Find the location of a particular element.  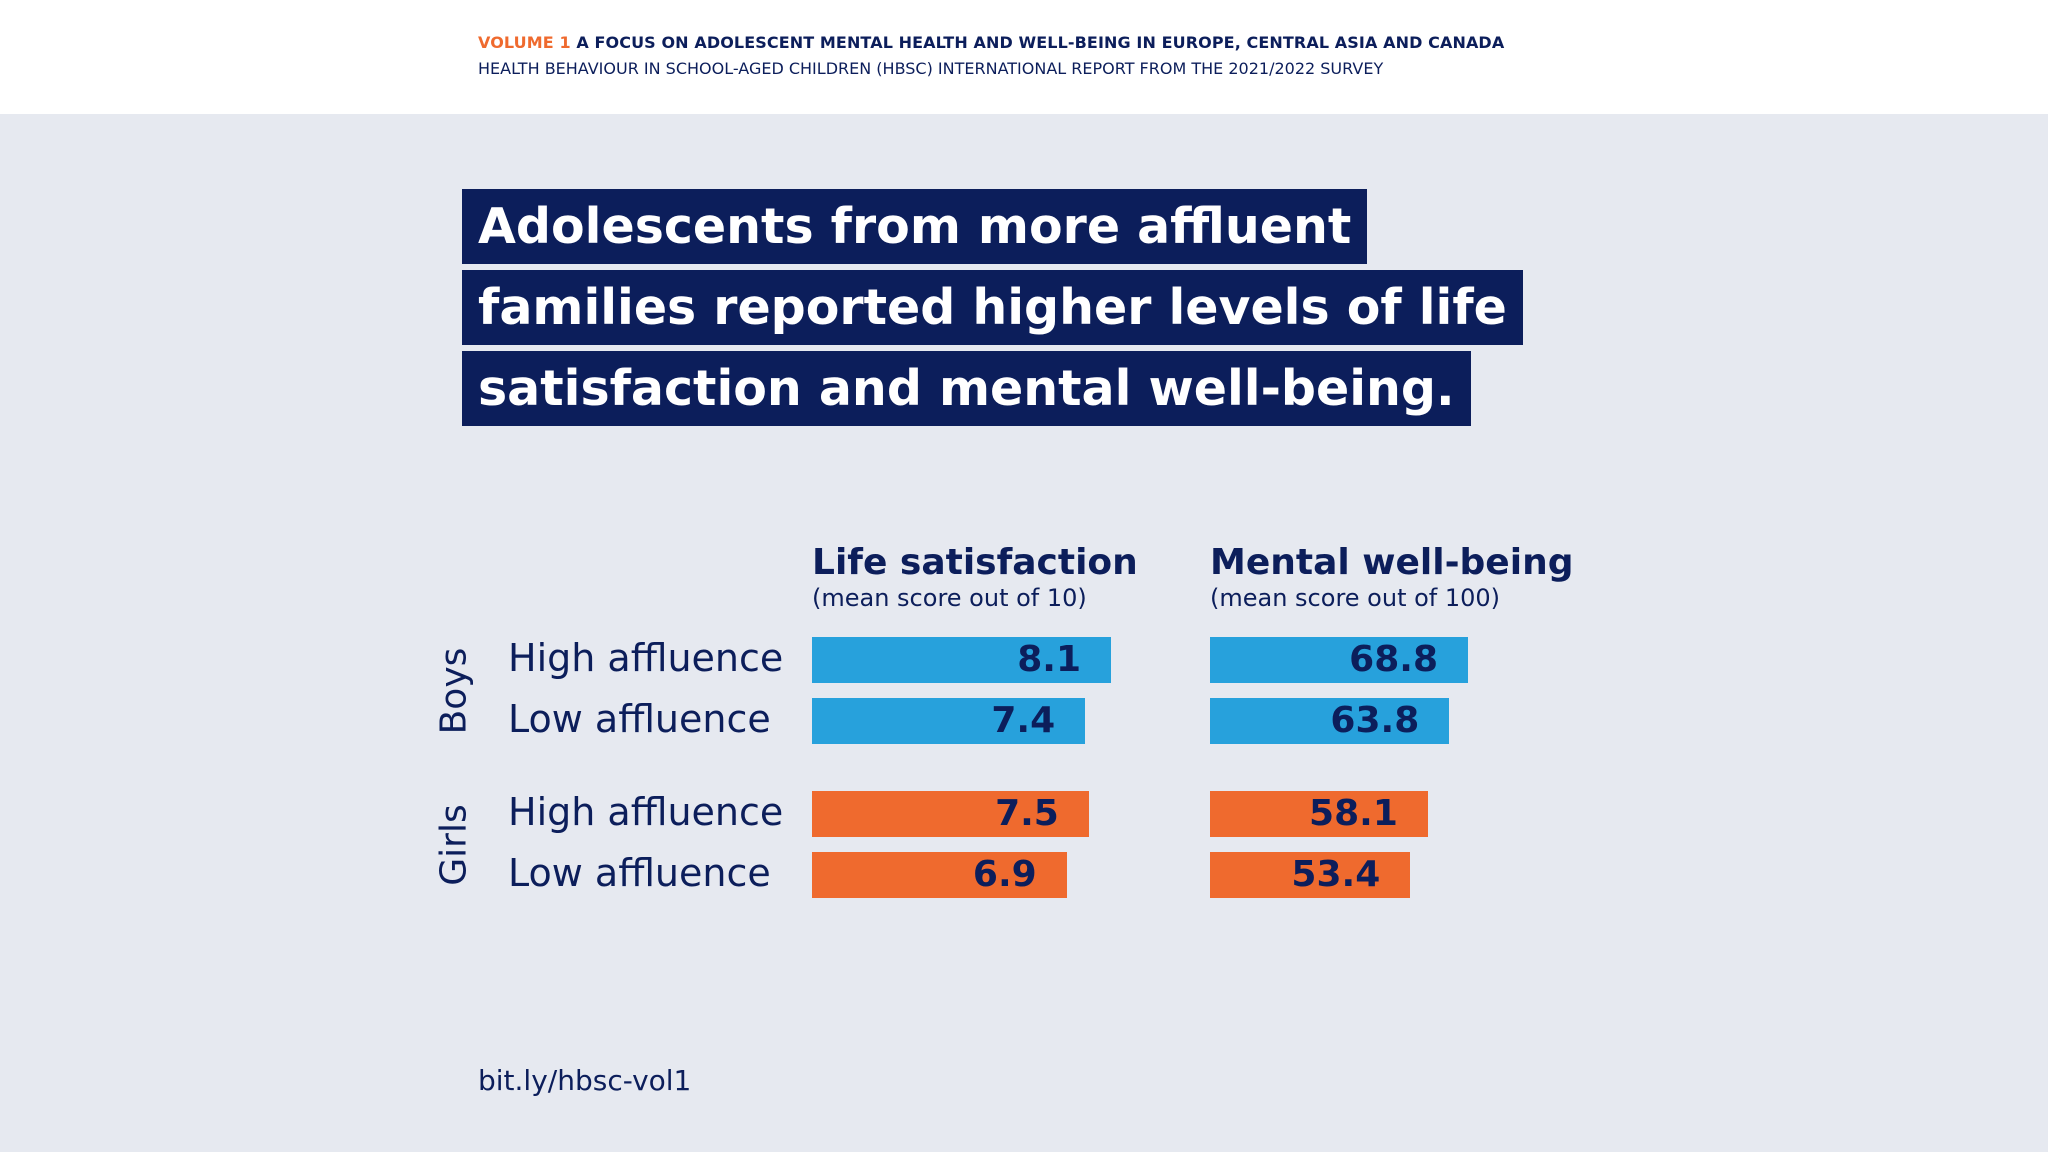

life-satisfaction-bar-girls-high: 7.5 is located at coordinates (950, 814).